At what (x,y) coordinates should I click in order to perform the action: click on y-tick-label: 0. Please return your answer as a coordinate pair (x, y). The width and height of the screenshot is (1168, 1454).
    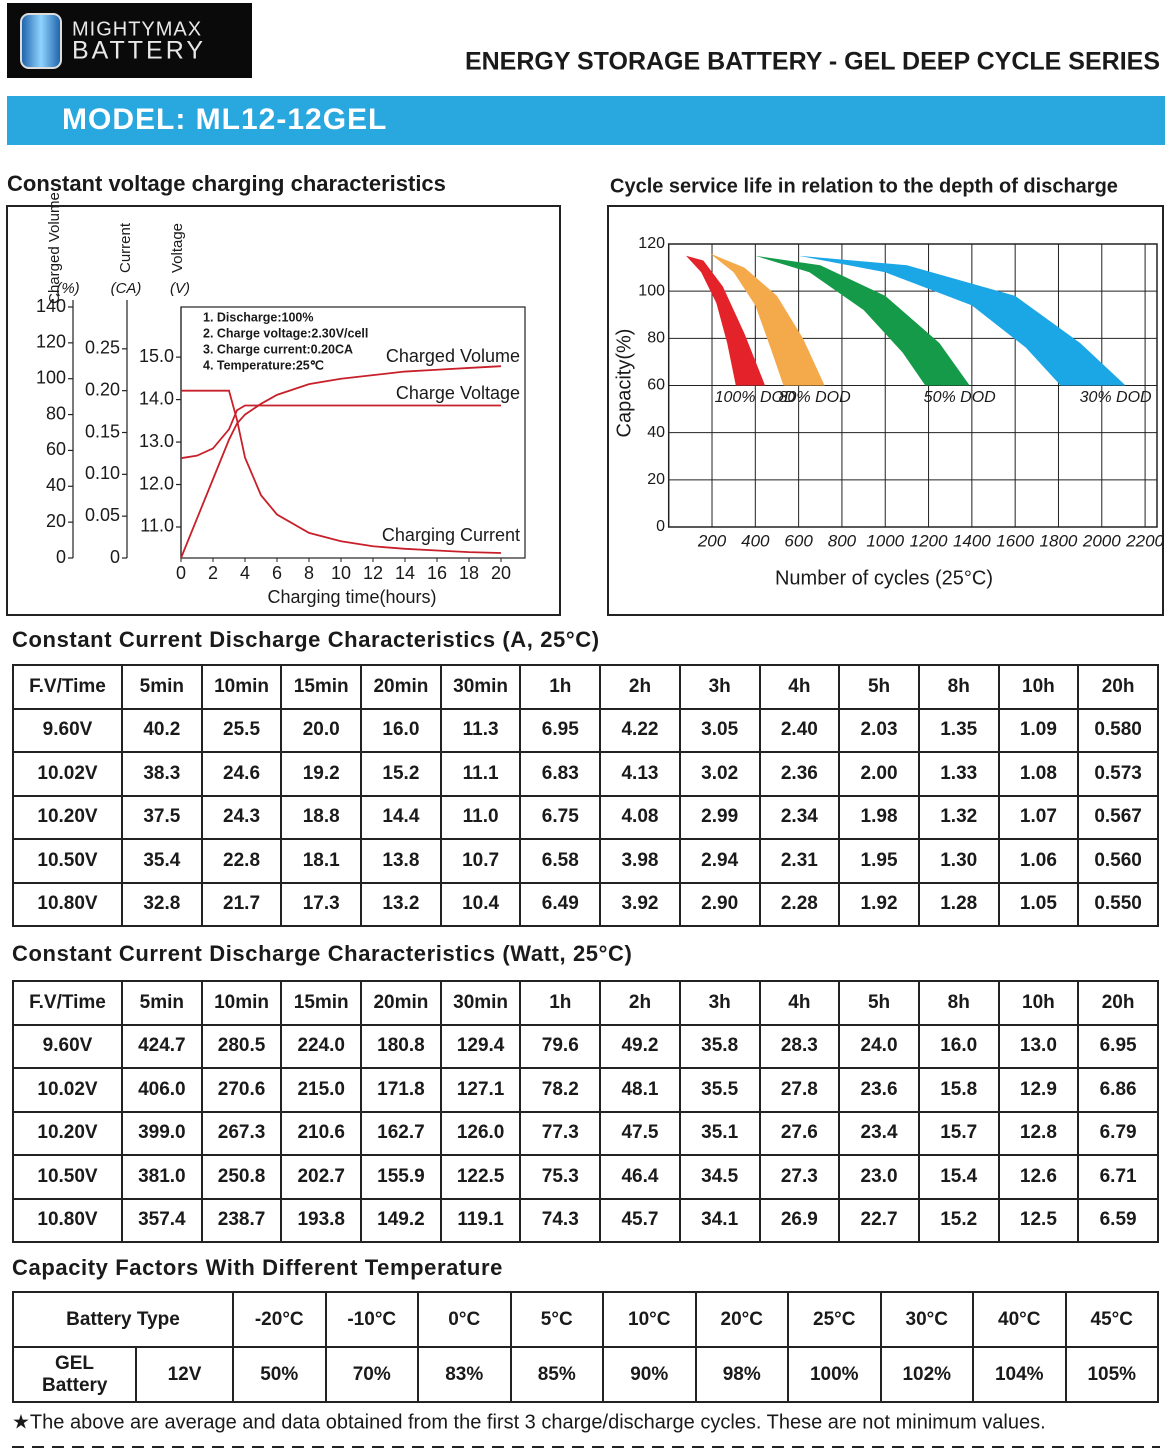
    Looking at the image, I should click on (61, 557).